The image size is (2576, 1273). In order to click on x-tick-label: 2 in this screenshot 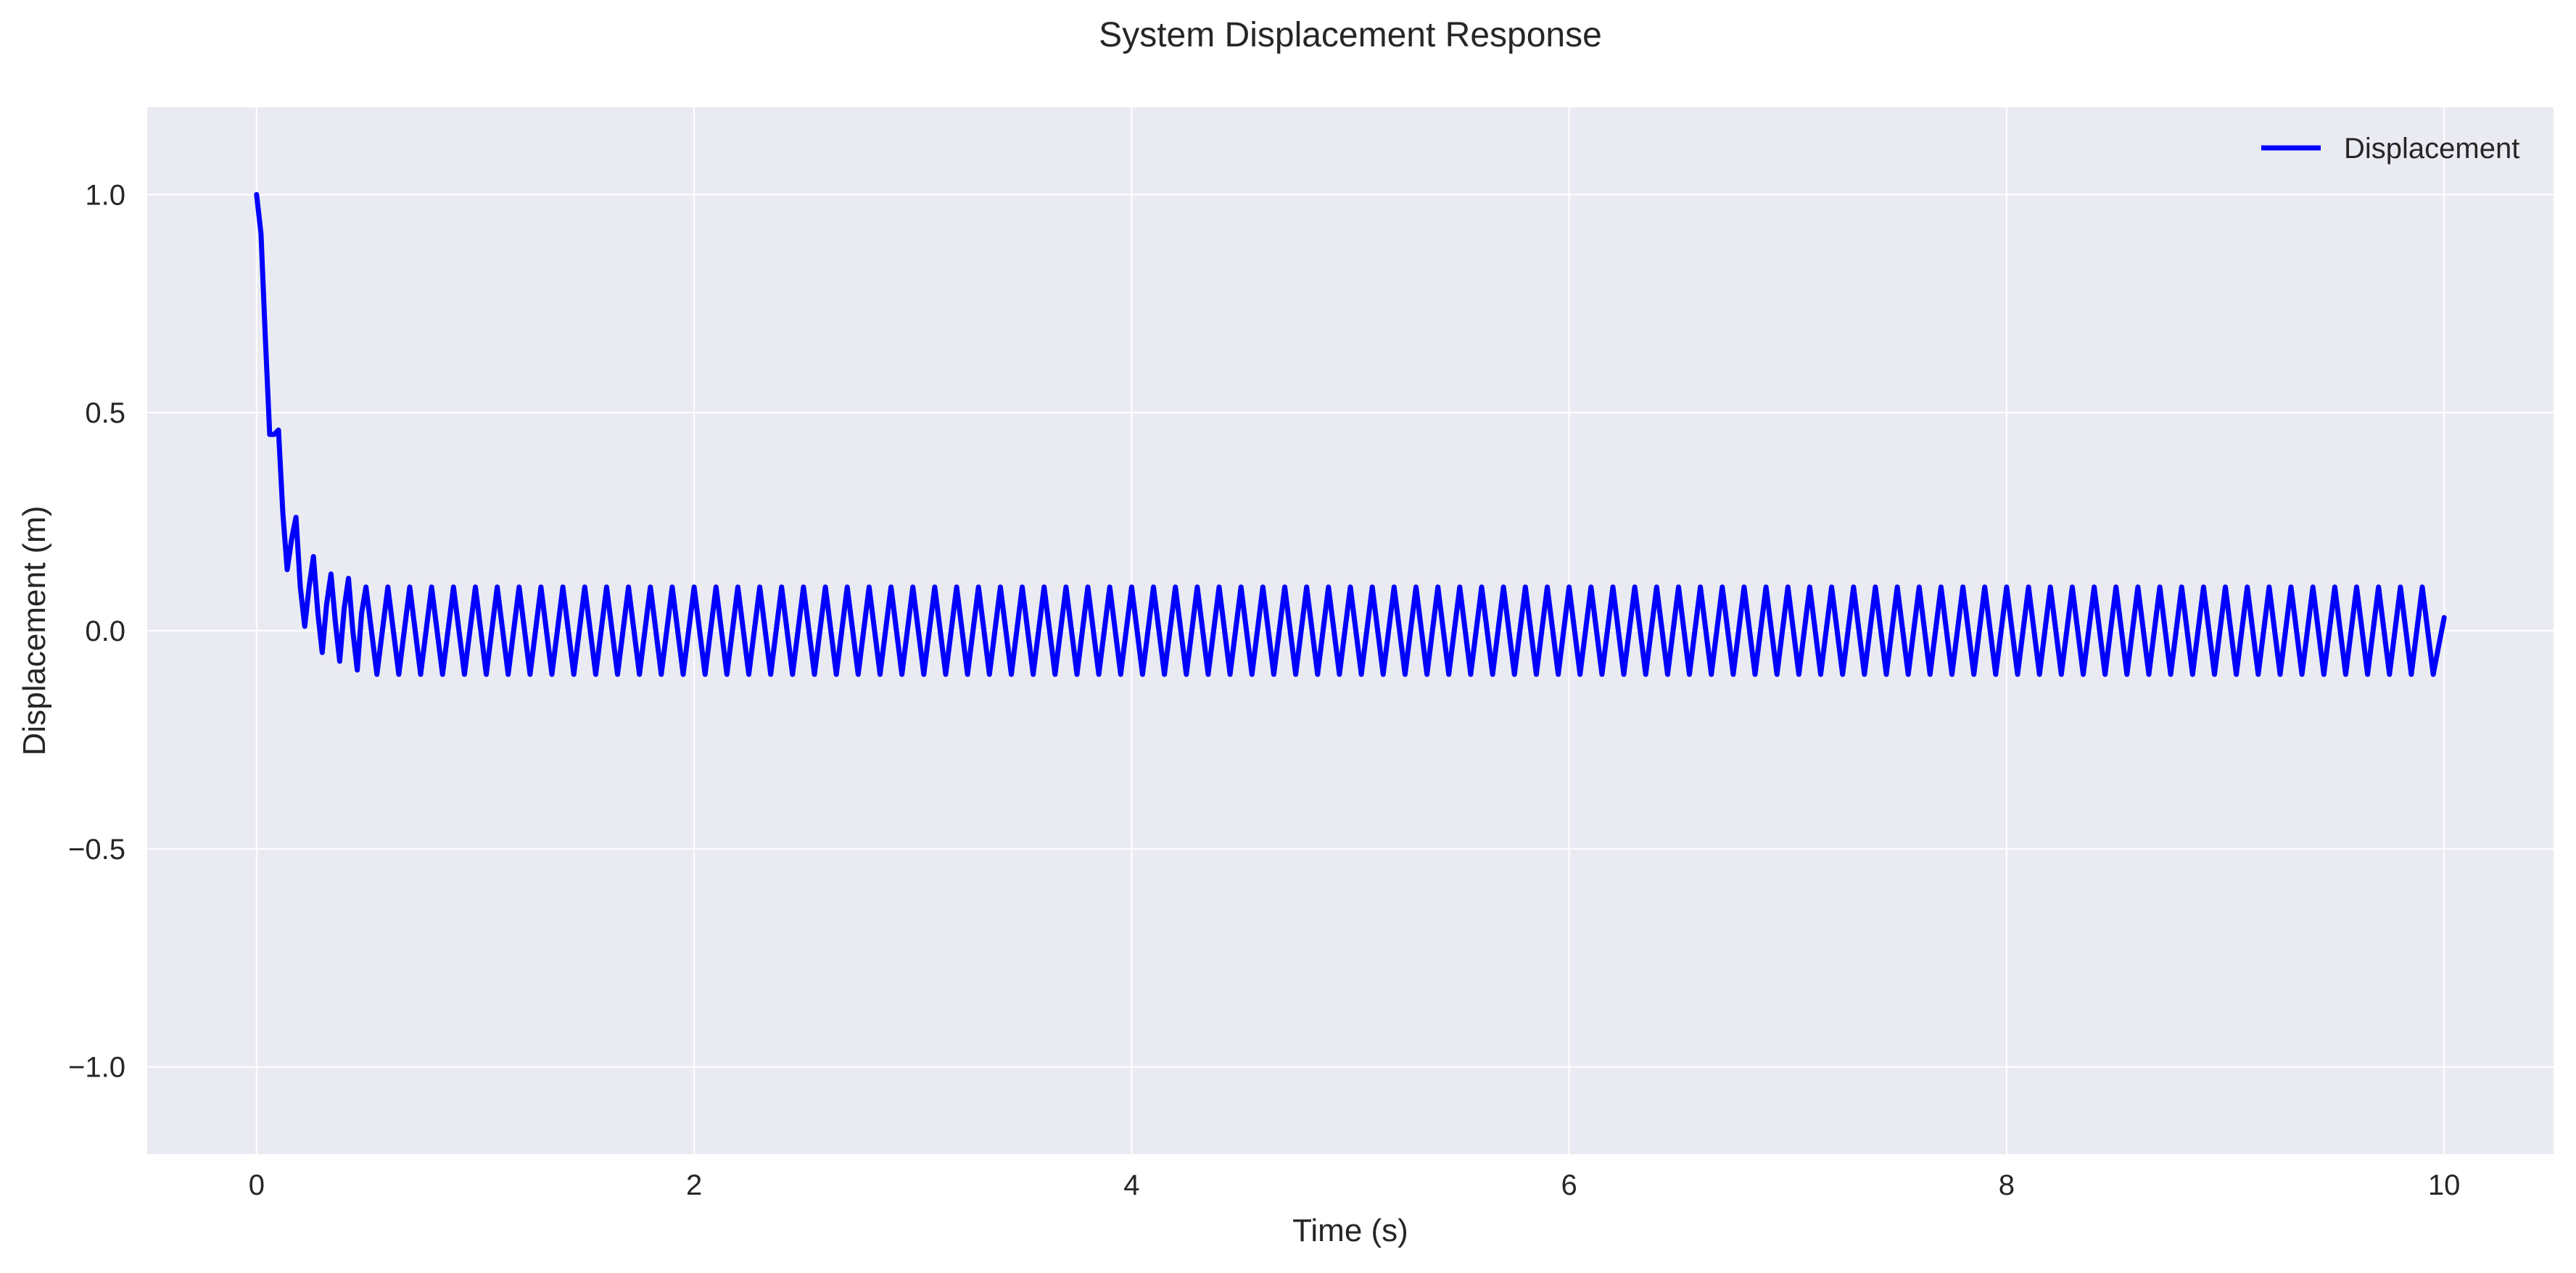, I will do `click(694, 1185)`.